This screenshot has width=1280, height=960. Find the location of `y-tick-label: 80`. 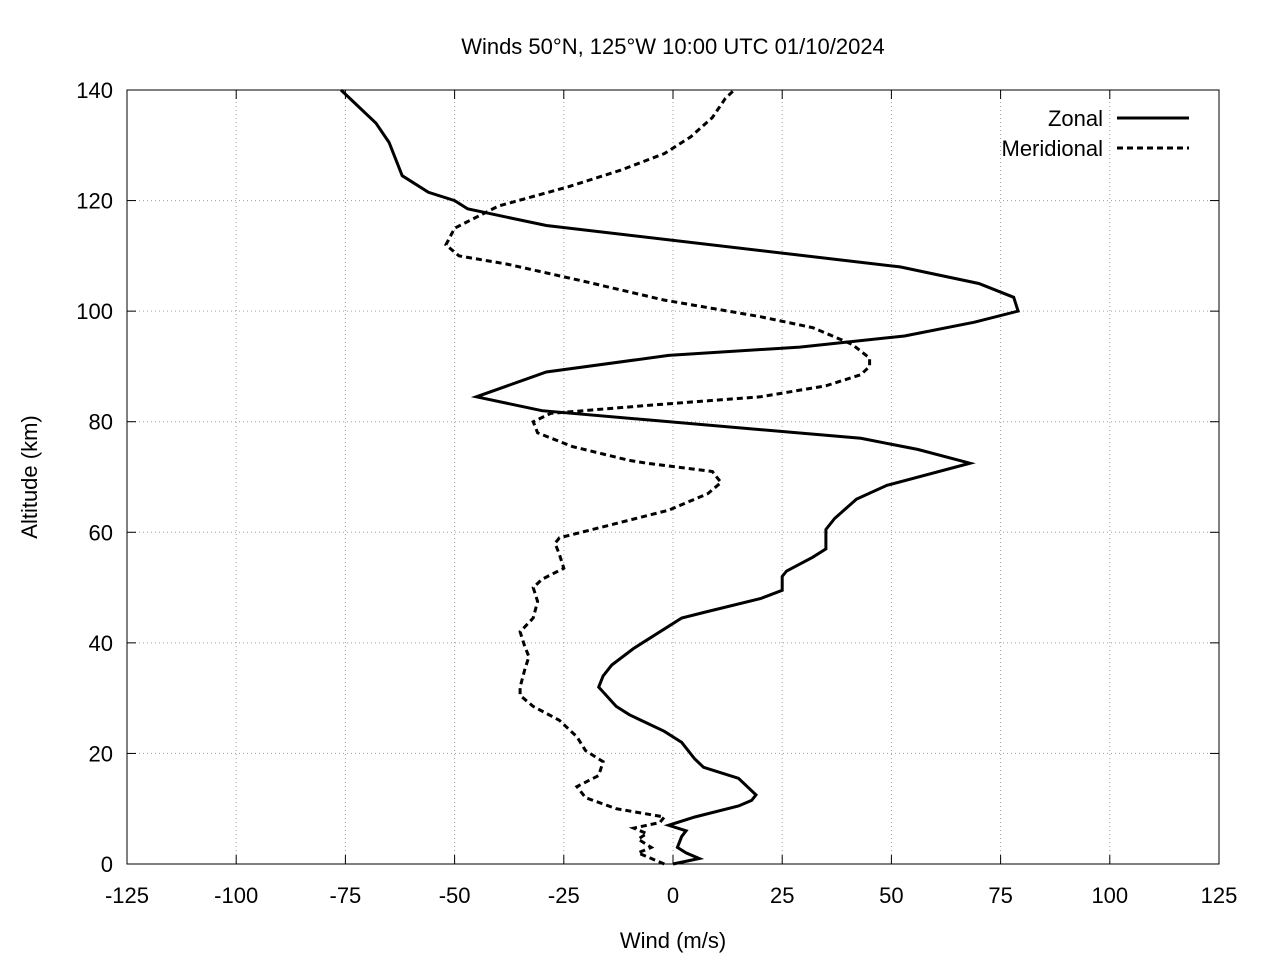

y-tick-label: 80 is located at coordinates (101, 422).